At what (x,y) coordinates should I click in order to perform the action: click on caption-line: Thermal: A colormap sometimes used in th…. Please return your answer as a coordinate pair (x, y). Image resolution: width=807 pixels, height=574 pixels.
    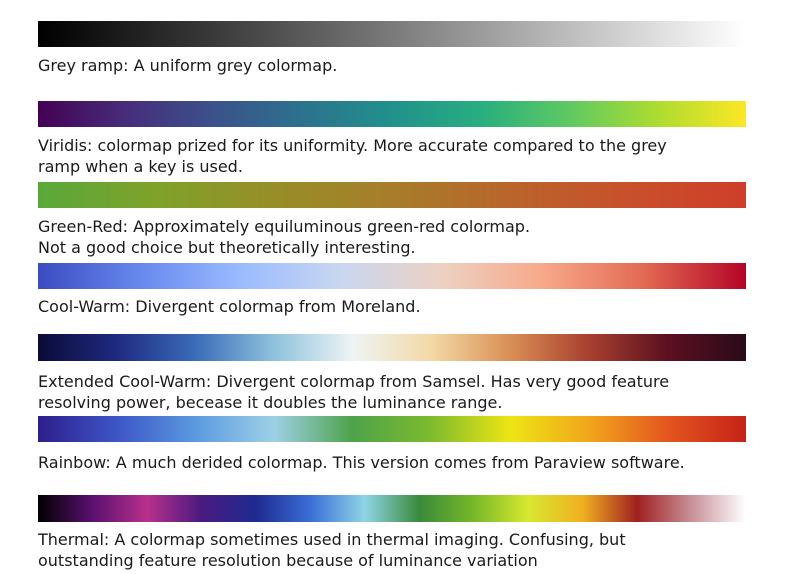
    Looking at the image, I should click on (332, 539).